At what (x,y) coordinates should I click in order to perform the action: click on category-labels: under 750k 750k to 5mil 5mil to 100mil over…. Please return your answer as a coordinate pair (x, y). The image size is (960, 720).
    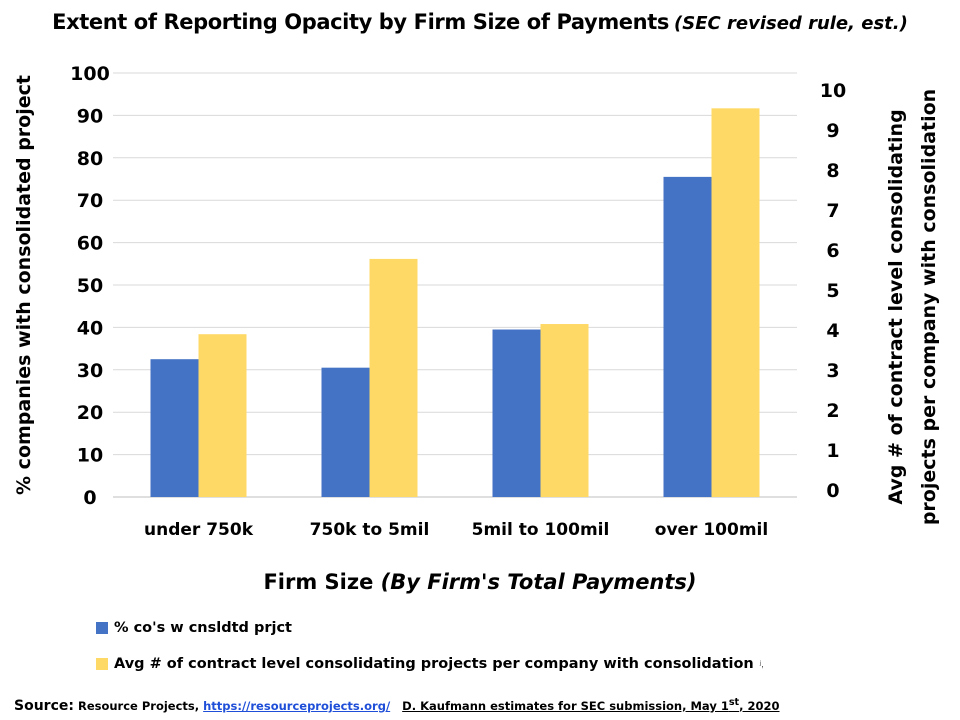
    Looking at the image, I should click on (456, 530).